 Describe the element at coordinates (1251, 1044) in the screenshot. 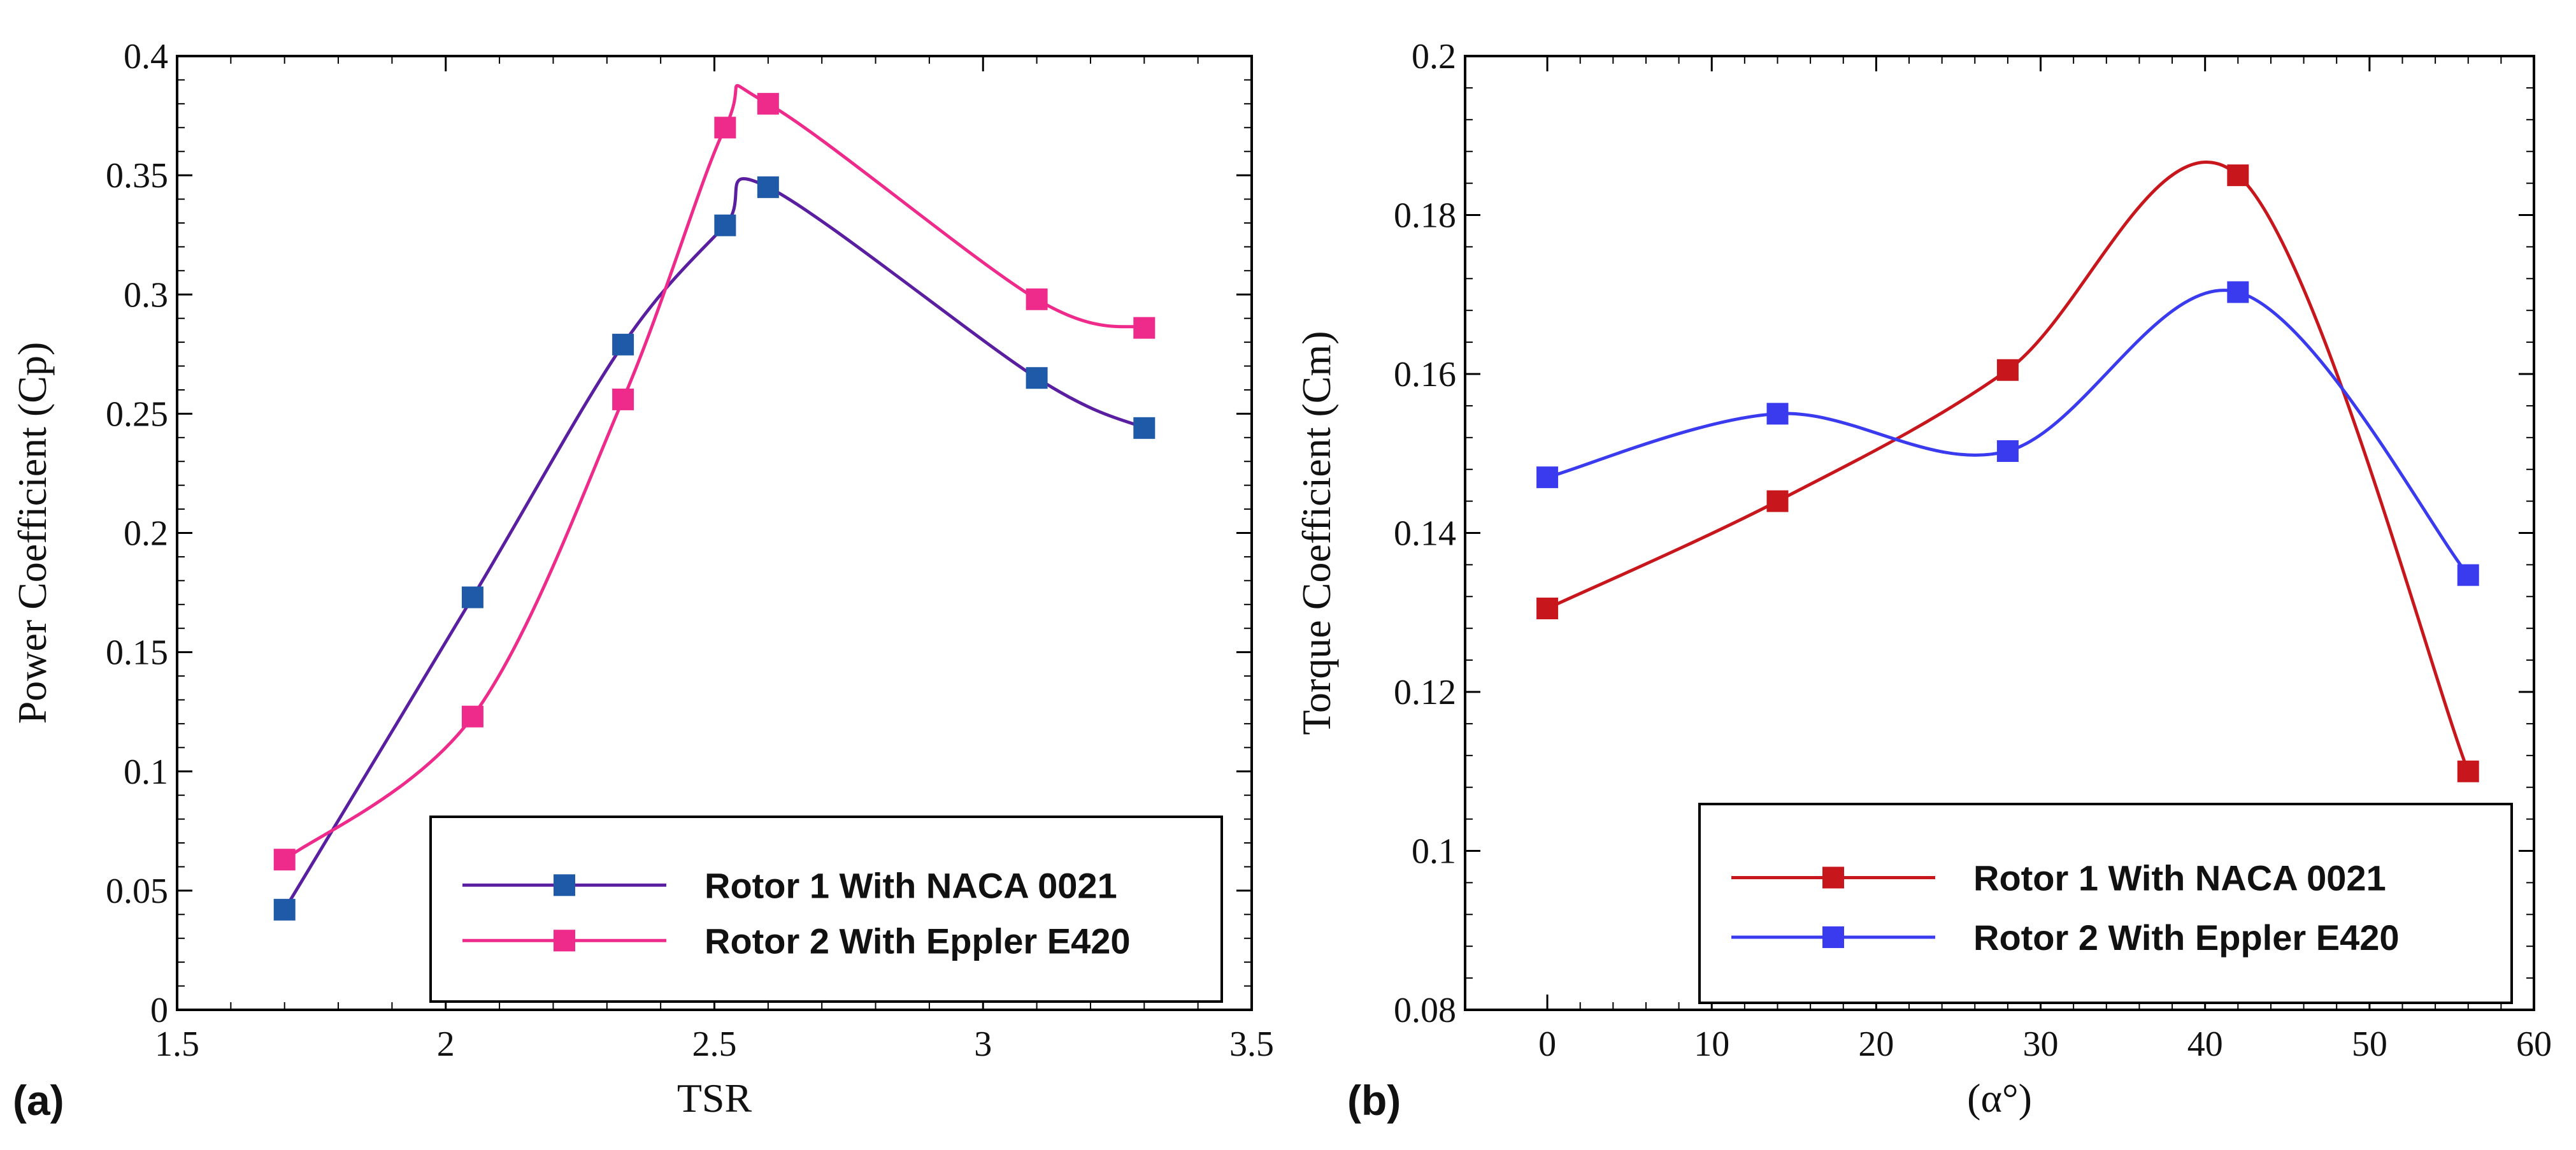

I see `x-tick-label: 3.5` at that location.